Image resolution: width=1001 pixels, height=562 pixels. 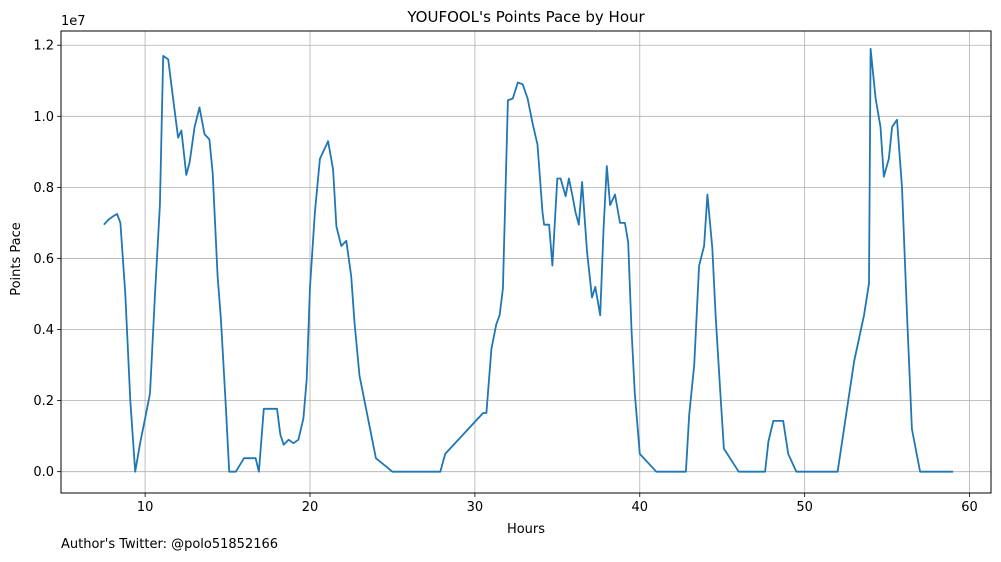 I want to click on y-tick-label: 0.0, so click(x=43, y=472).